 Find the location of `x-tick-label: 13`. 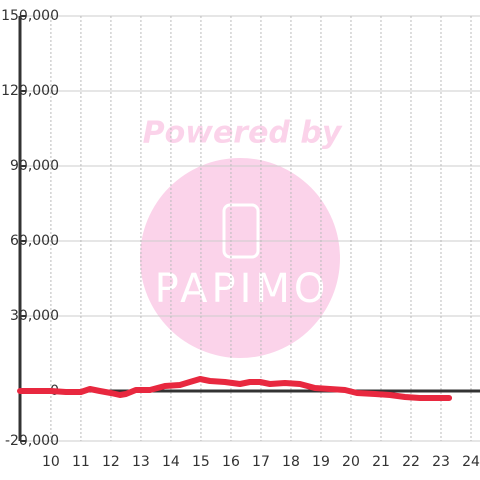

x-tick-label: 13 is located at coordinates (141, 462).